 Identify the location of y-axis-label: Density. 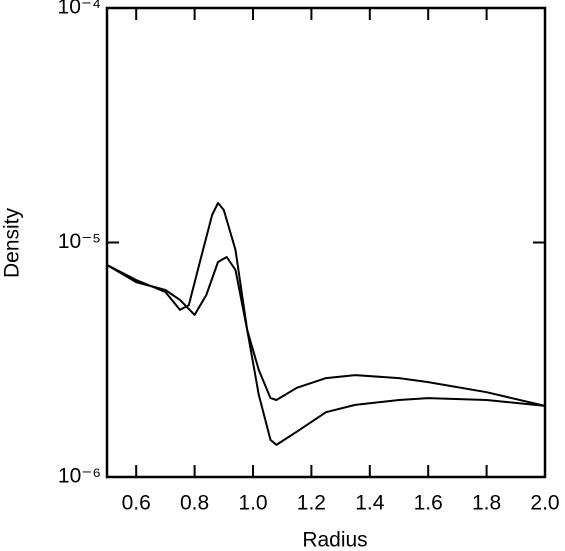
(12, 242).